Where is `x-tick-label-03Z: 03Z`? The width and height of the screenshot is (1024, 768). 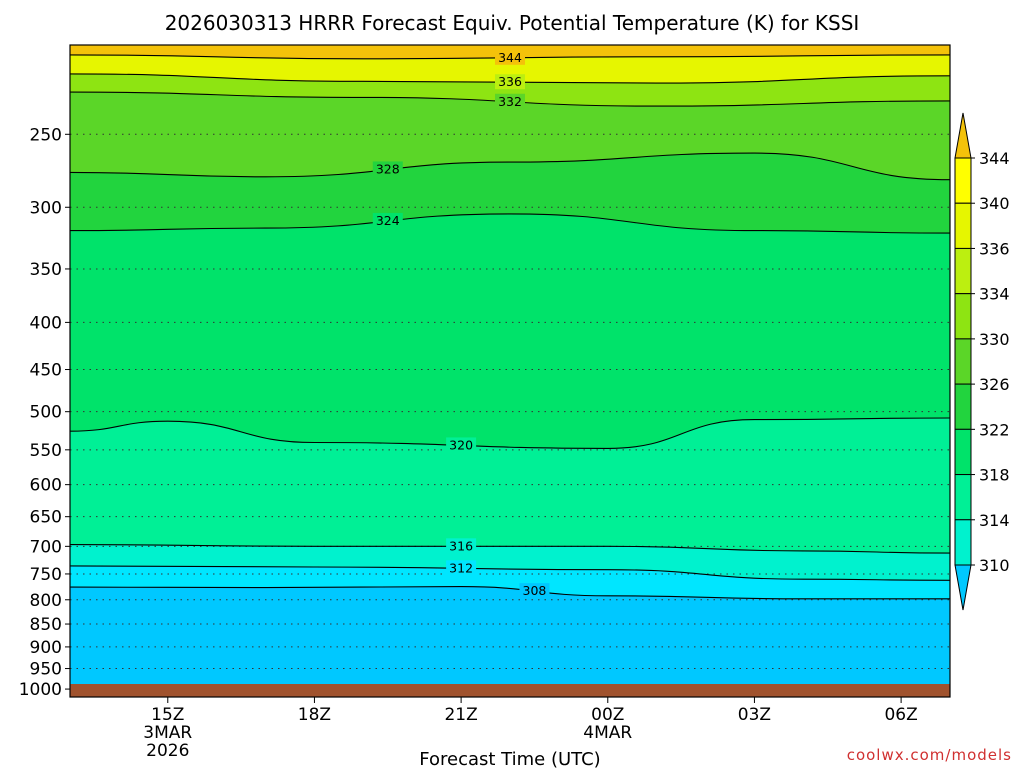 x-tick-label-03Z: 03Z is located at coordinates (754, 715).